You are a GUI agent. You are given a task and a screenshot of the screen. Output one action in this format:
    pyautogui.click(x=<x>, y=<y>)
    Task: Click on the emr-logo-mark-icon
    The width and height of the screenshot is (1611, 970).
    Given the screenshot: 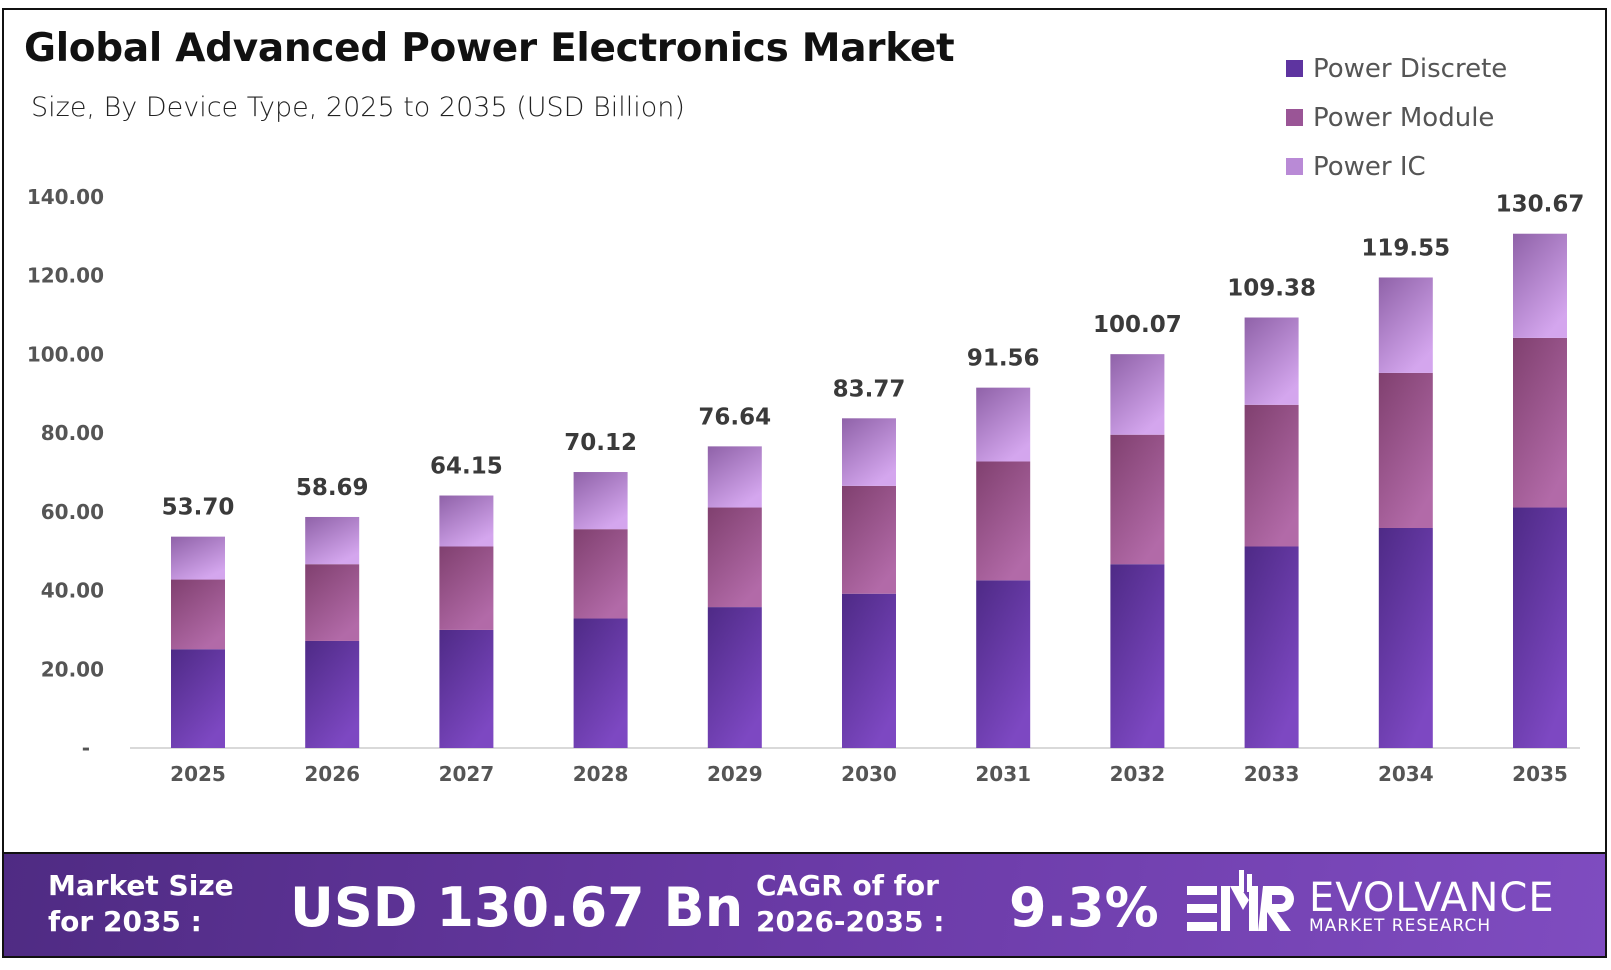 What is the action you would take?
    pyautogui.click(x=1240, y=900)
    